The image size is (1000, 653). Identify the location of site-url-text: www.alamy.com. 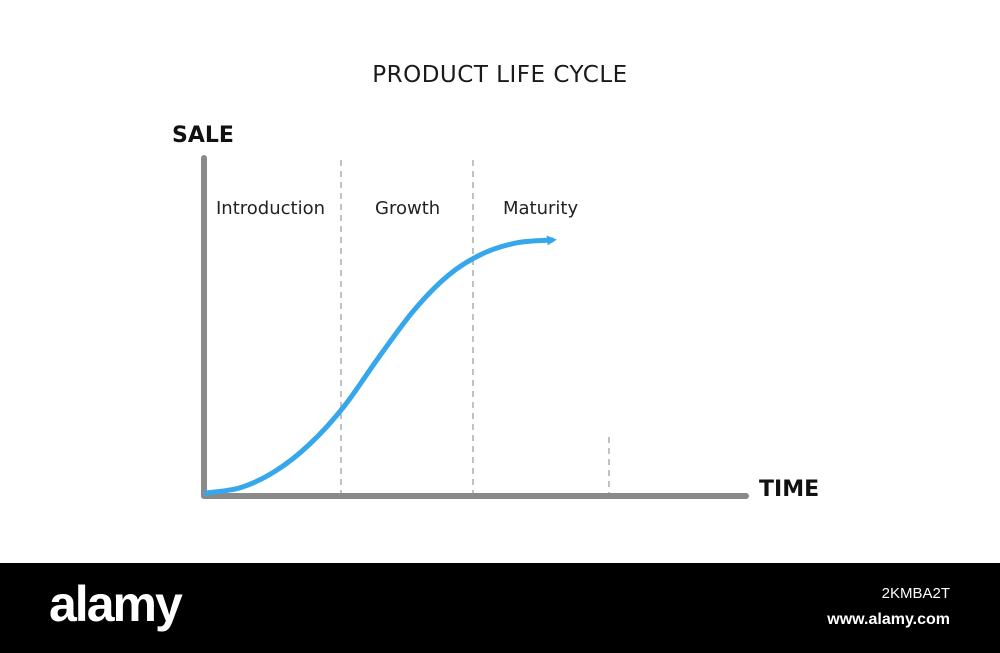
(888, 619).